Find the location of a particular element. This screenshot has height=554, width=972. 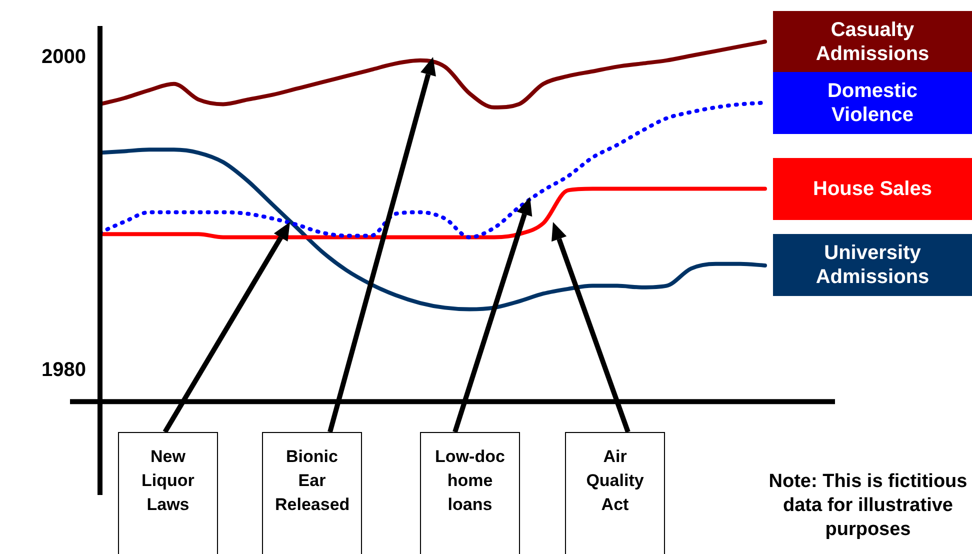

text: Bionic Ear Released is located at coordinates (312, 493).